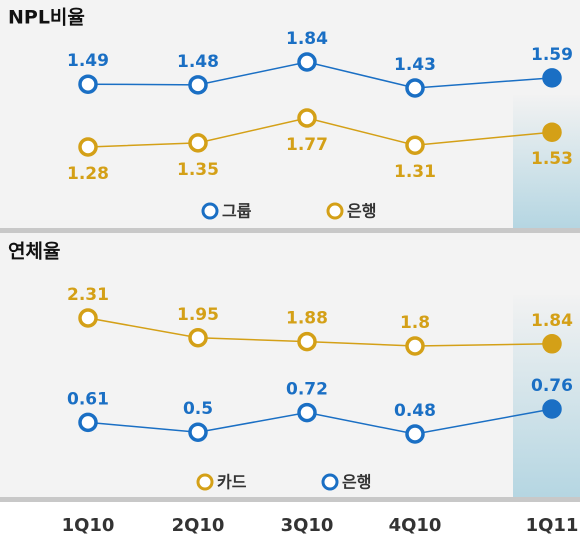 This screenshot has height=546, width=580. What do you see at coordinates (88, 525) in the screenshot?
I see `x-tick-label: 1Q10` at bounding box center [88, 525].